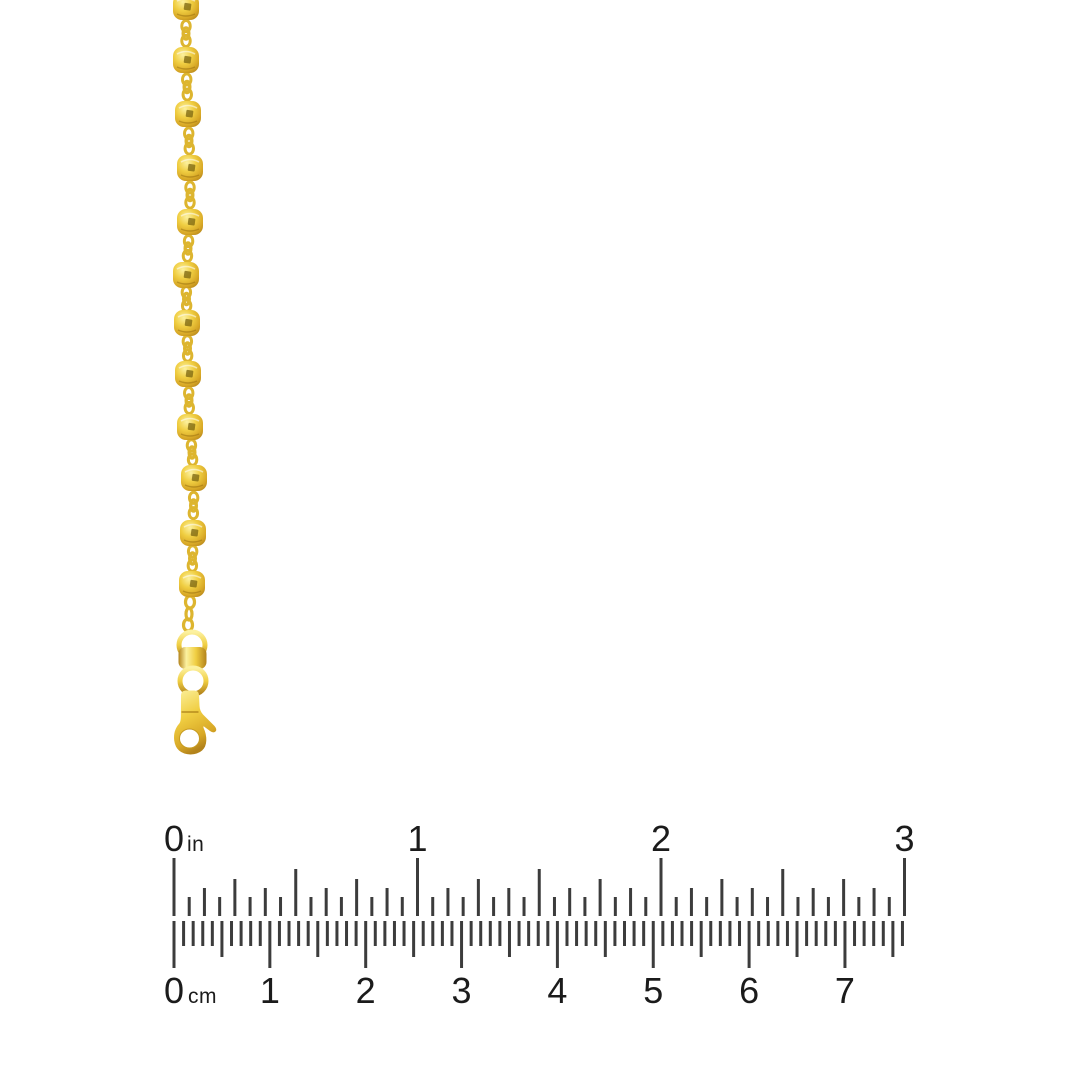 The width and height of the screenshot is (1080, 1080). Describe the element at coordinates (192, 663) in the screenshot. I see `clasp-assembly` at that location.